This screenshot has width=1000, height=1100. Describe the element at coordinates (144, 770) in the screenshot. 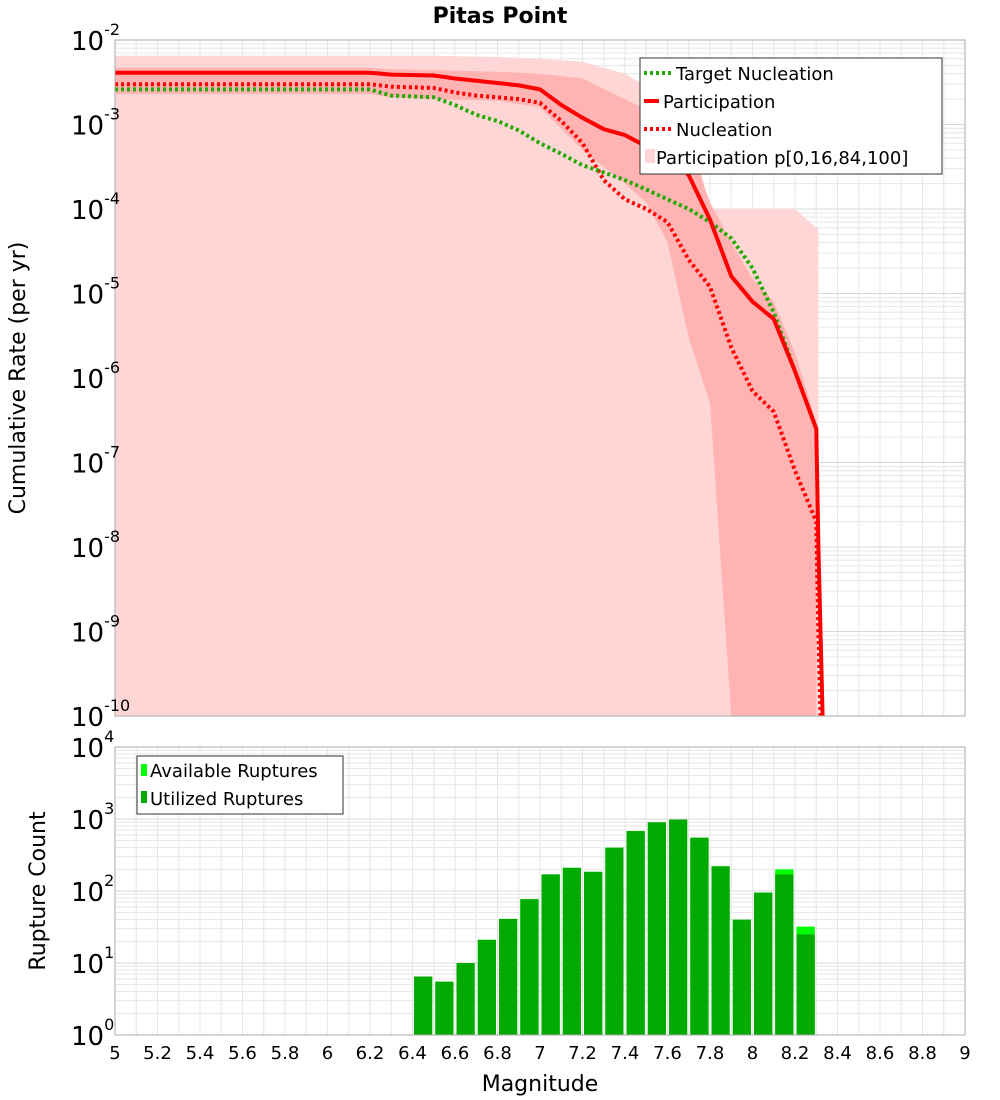

I see `legend-swatch-available` at that location.